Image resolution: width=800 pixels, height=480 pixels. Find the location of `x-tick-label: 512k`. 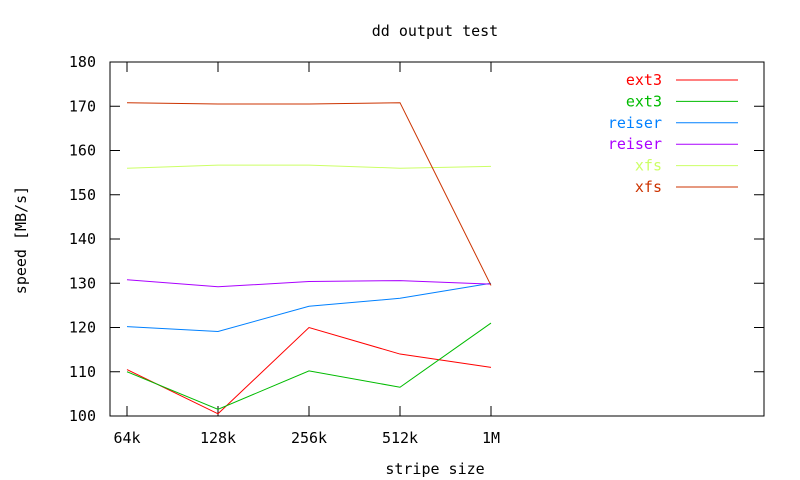

x-tick-label: 512k is located at coordinates (400, 438).